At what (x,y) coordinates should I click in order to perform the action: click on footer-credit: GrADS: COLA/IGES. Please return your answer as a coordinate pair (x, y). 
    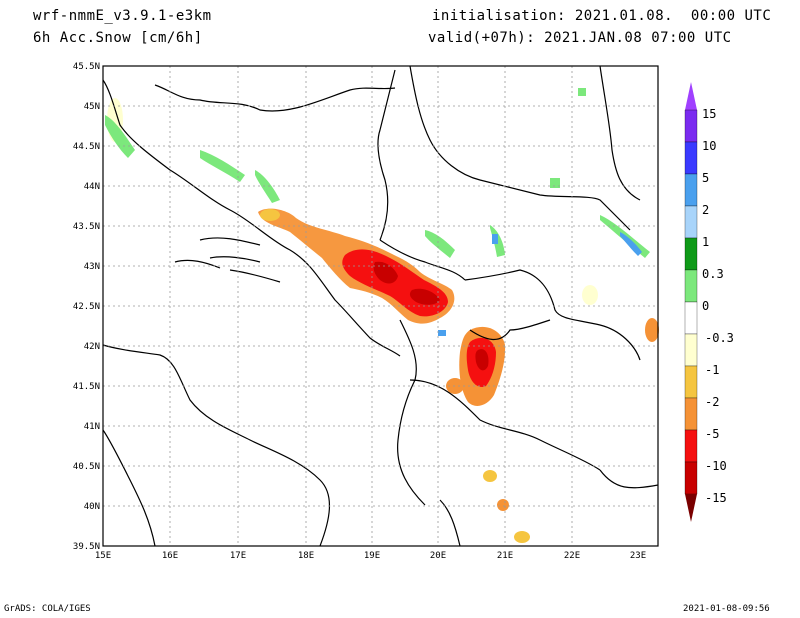
    Looking at the image, I should click on (47, 609).